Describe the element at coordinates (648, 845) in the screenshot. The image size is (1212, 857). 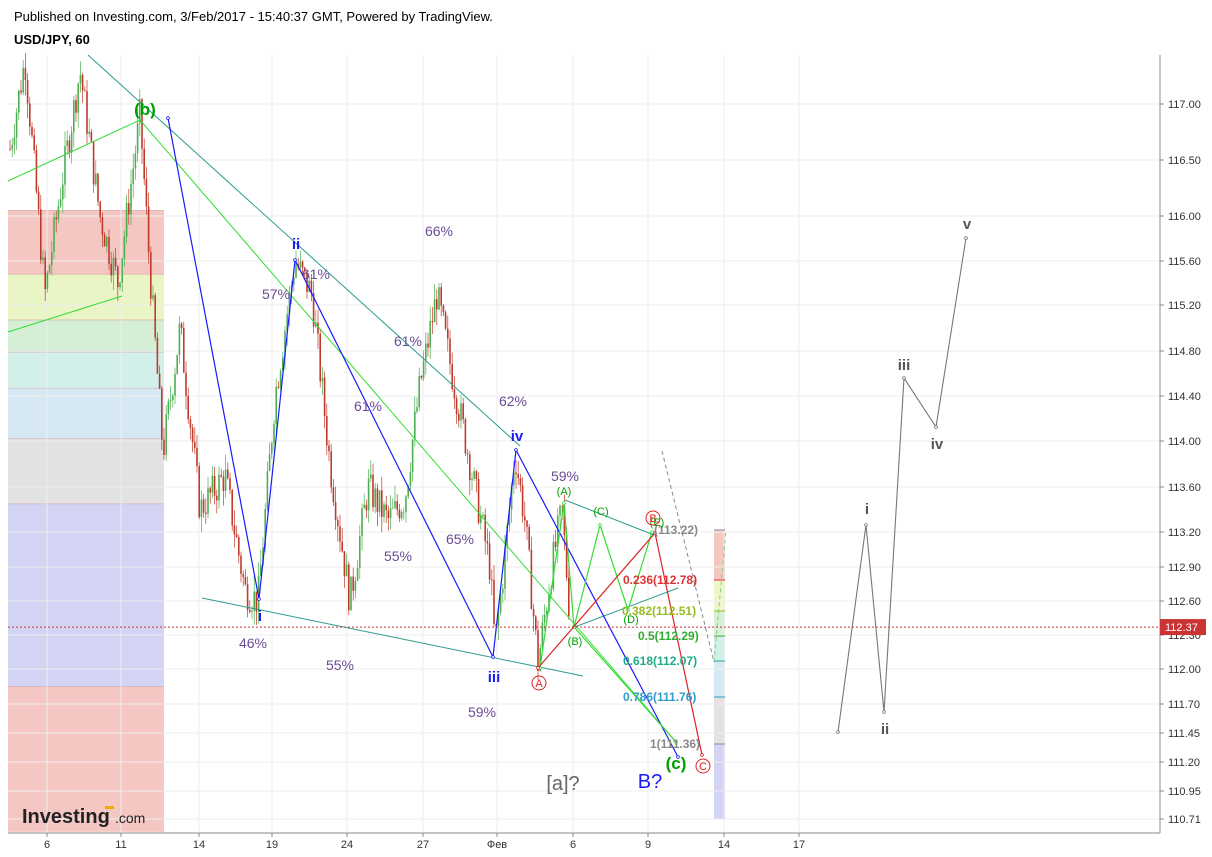
I see `x-tick-label-8: 9` at that location.